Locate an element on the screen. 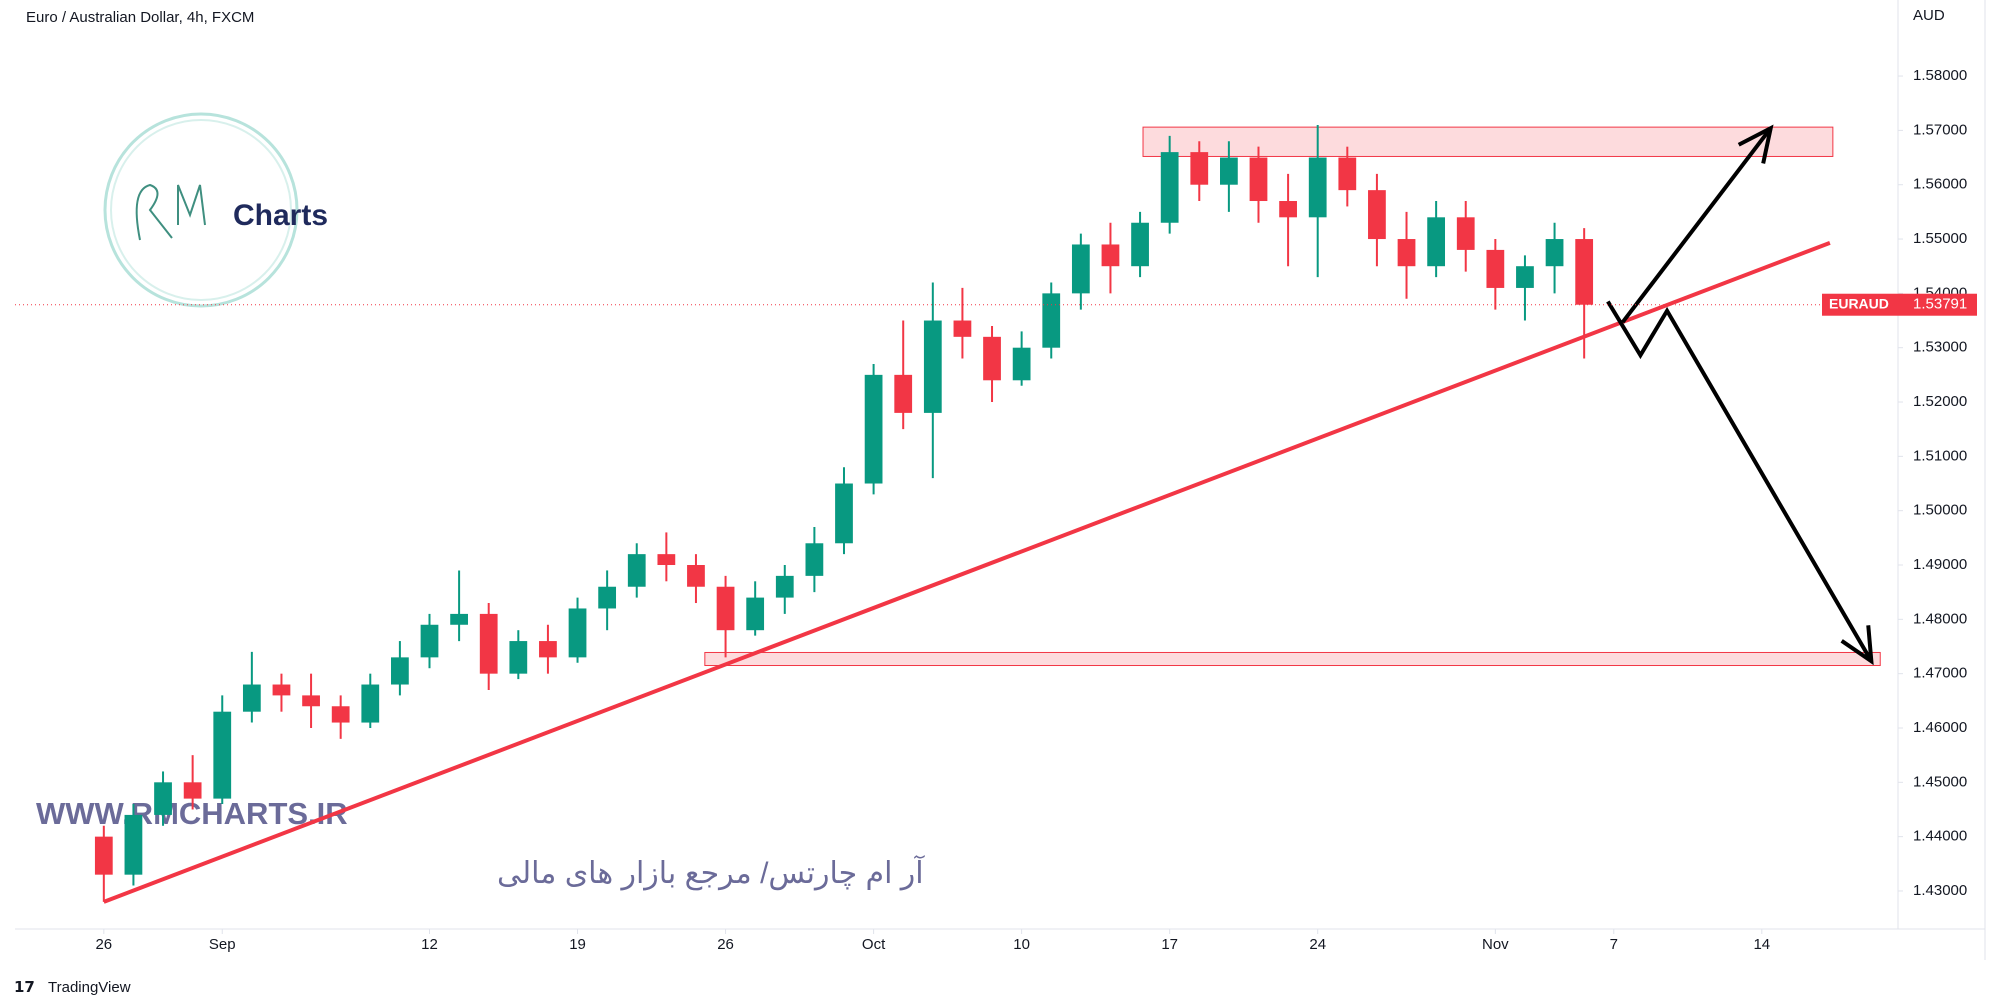 This screenshot has height=1000, width=2000. logo-ring-inner is located at coordinates (201, 210).